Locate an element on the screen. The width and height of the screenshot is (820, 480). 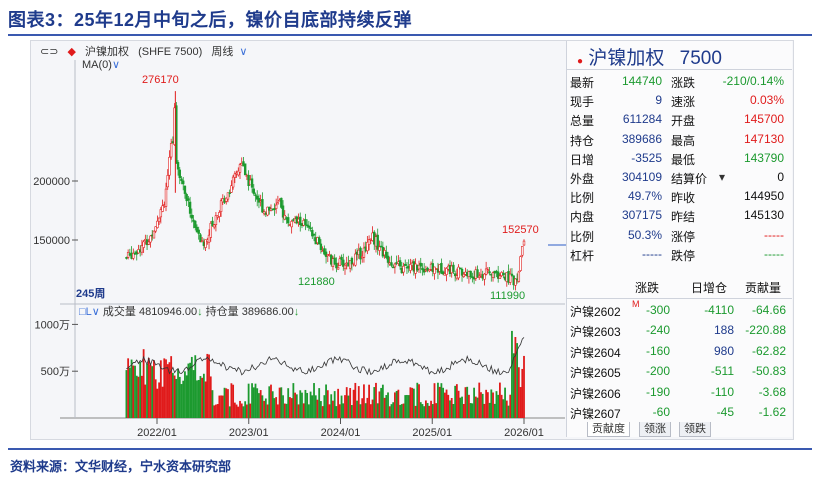
caret-down-icon: ▾ is located at coordinates (722, 177).